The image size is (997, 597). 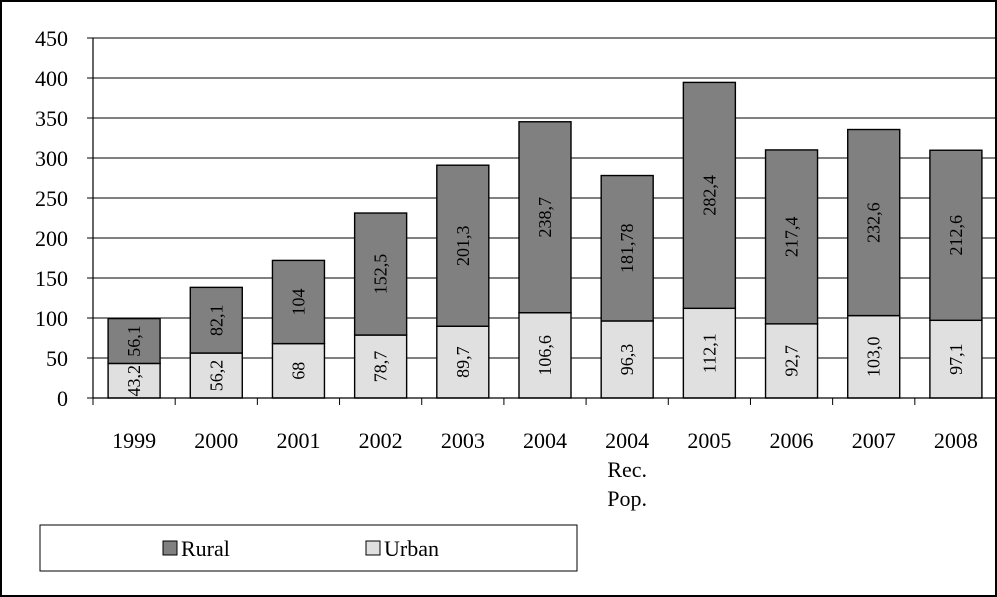 I want to click on y-tick-label: 150, so click(x=51, y=278).